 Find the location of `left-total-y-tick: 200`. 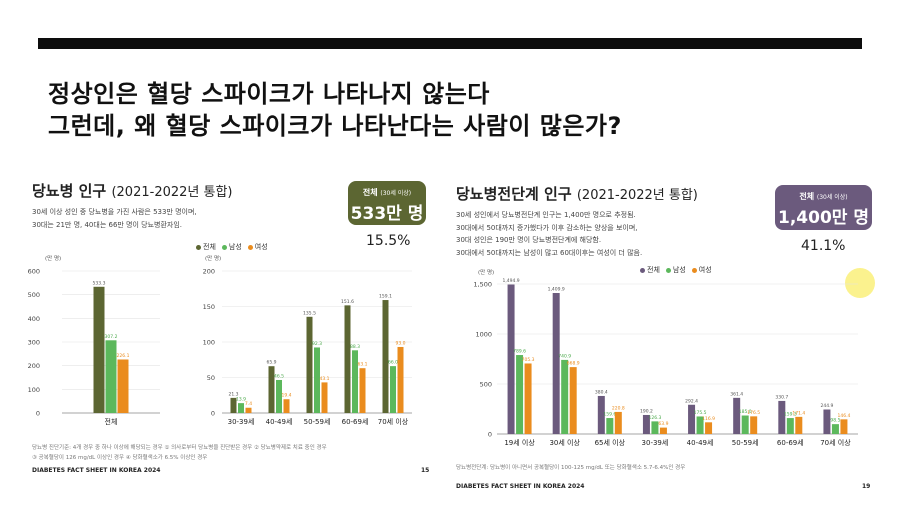

left-total-y-tick: 200 is located at coordinates (34, 366).